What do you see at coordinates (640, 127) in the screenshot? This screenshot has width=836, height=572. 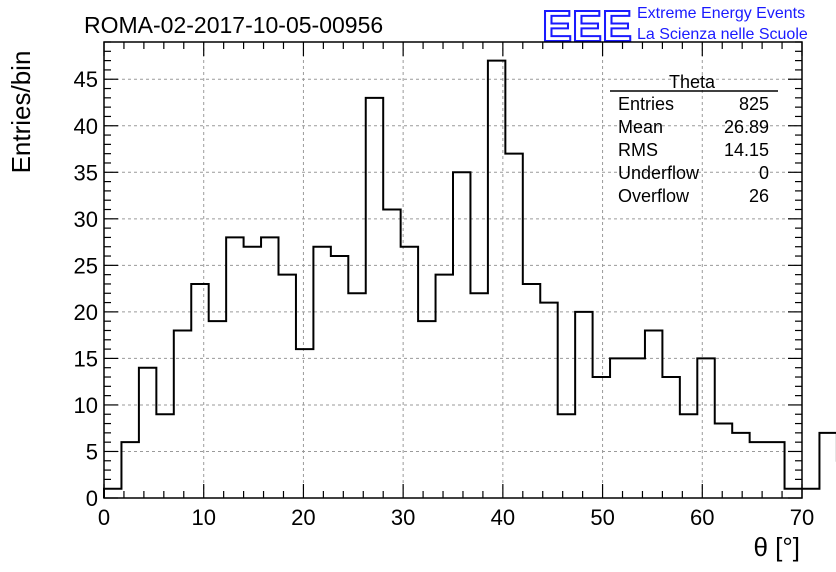 I see `stats-label: Mean` at bounding box center [640, 127].